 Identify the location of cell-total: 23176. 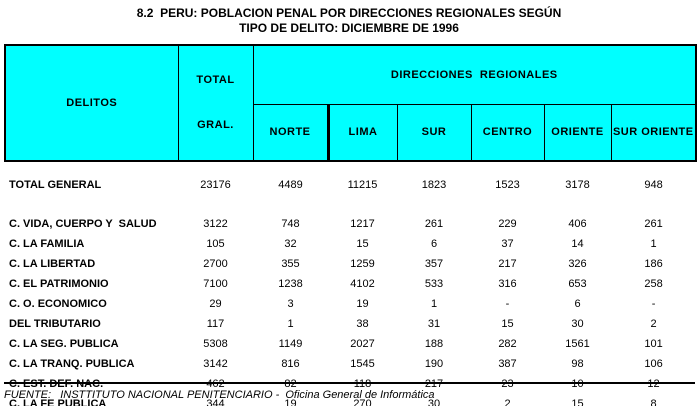
(215, 185).